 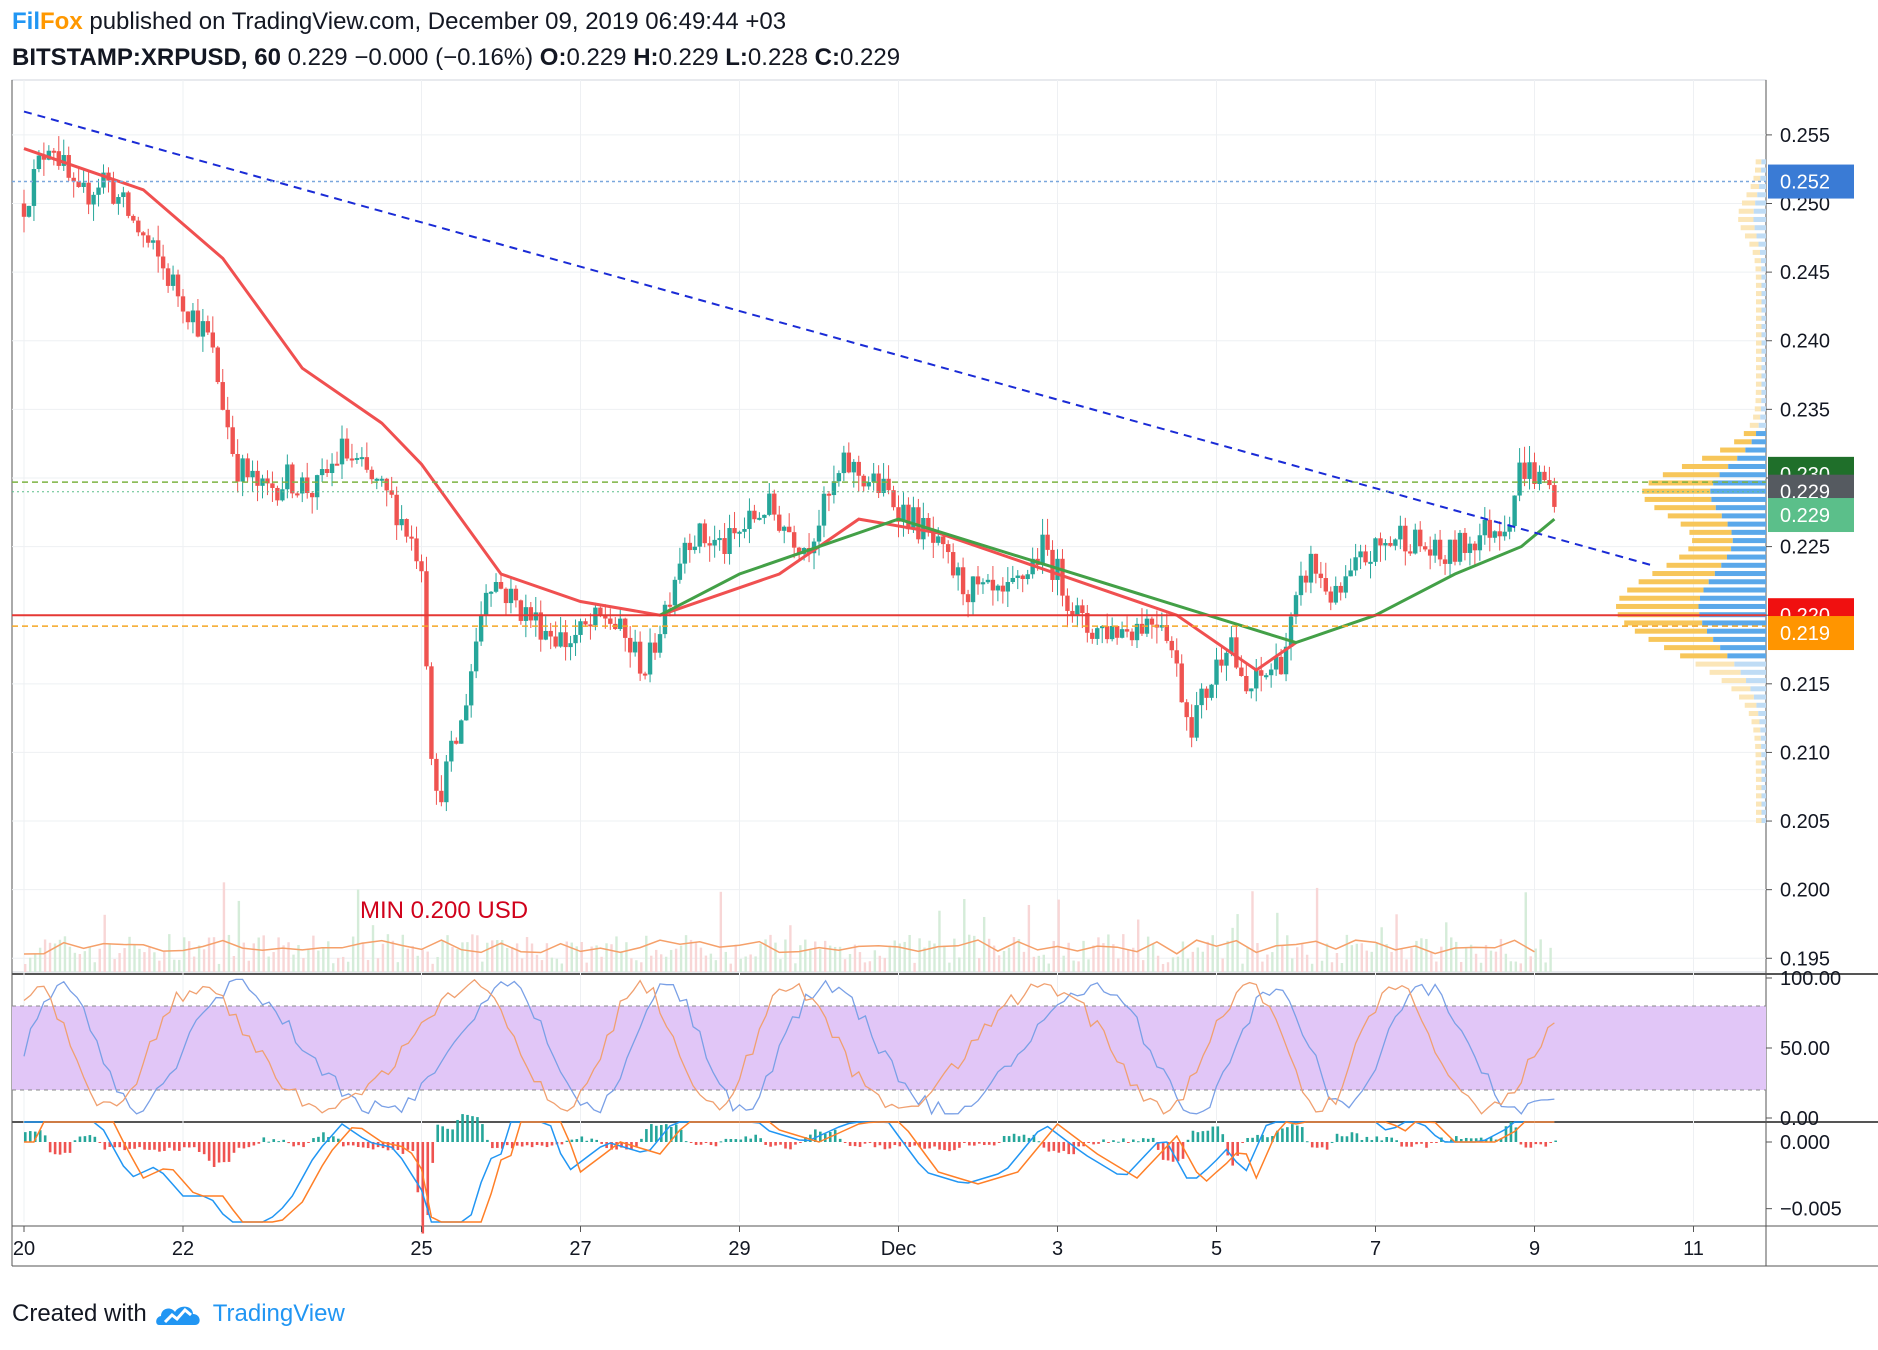 I want to click on low-label: L:, so click(x=736, y=57).